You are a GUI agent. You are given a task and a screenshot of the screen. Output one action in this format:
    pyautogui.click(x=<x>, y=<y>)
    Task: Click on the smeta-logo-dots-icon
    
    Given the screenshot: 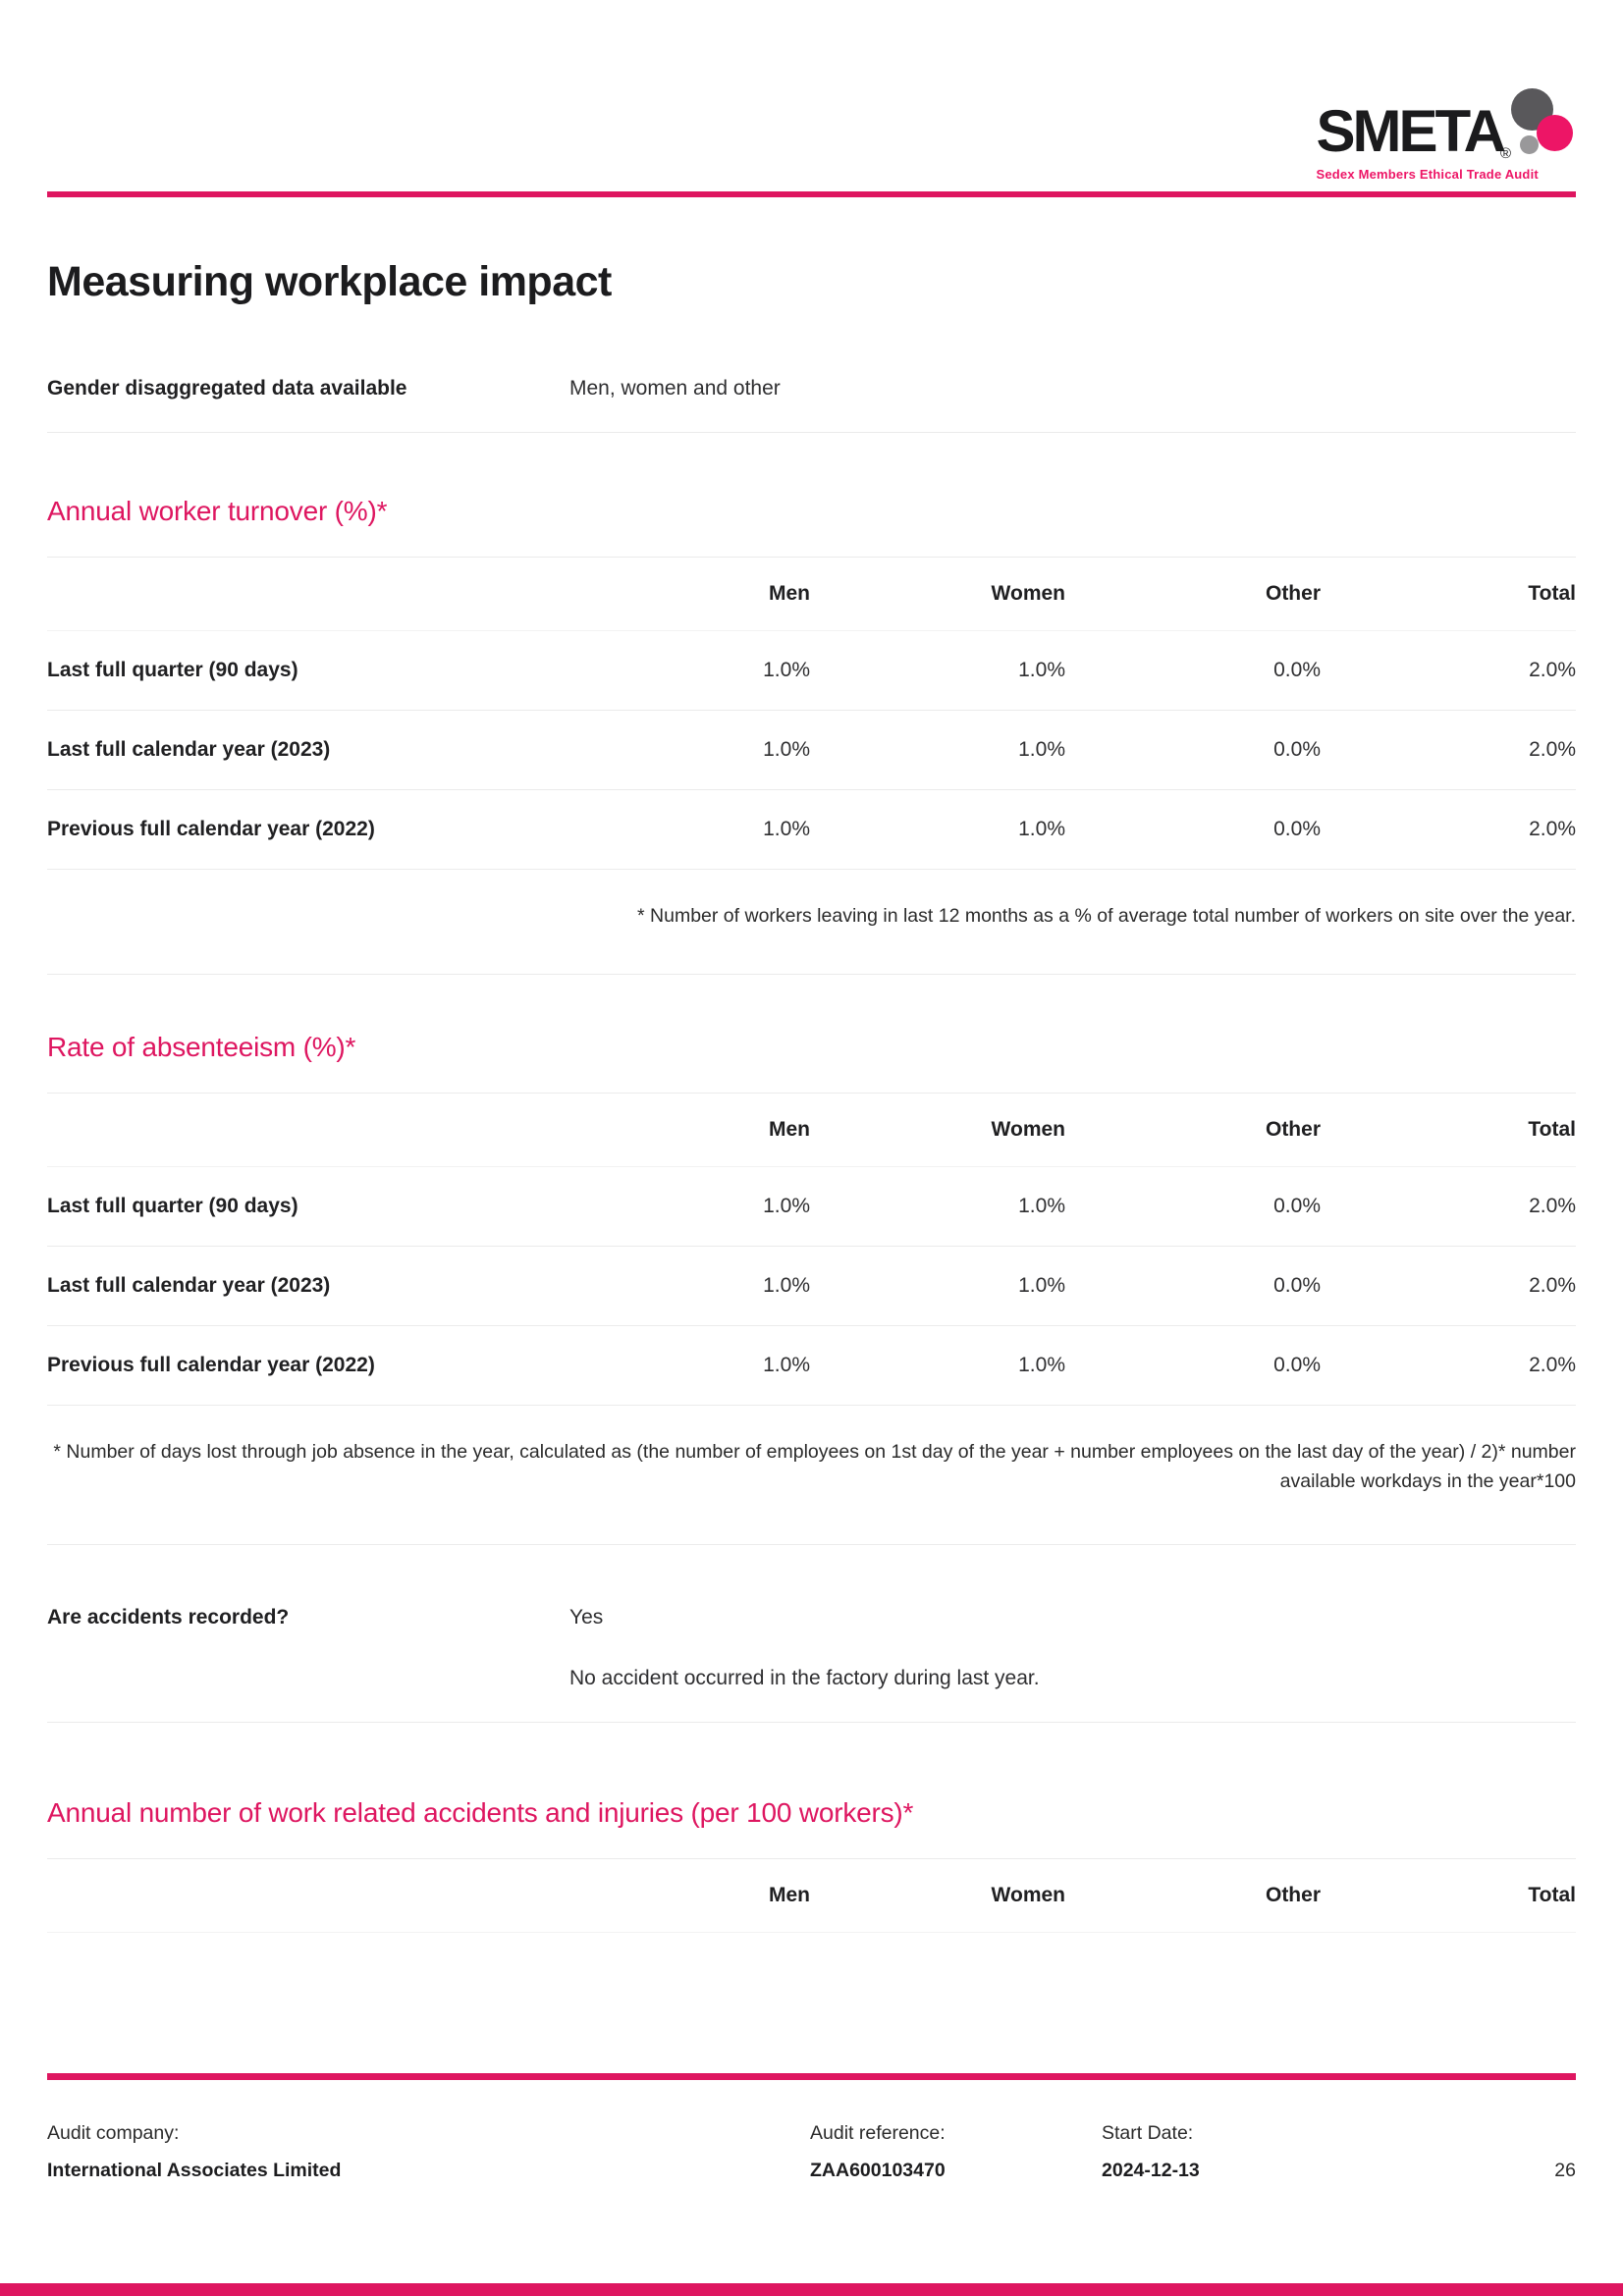 What is the action you would take?
    pyautogui.click(x=1539, y=130)
    